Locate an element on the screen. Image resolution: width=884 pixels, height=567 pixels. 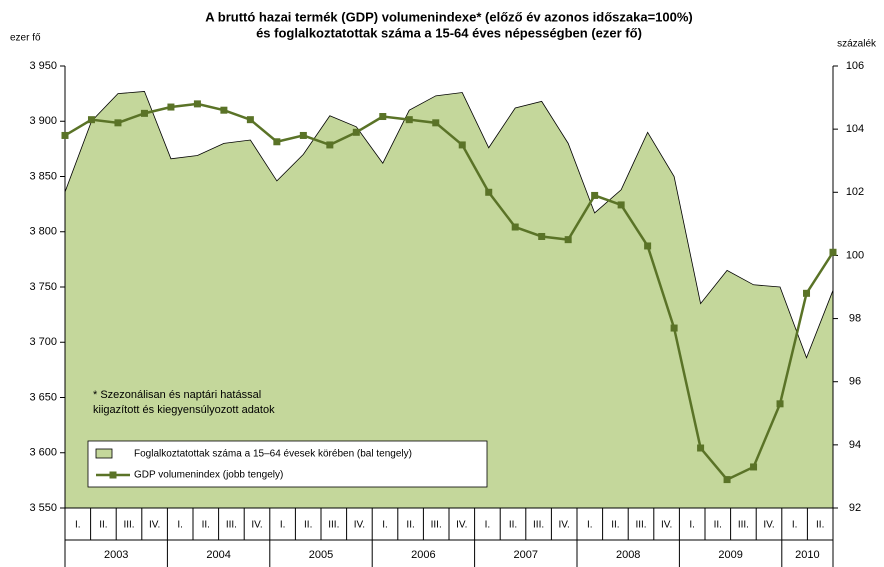
year-label: 2006 is located at coordinates (423, 555).